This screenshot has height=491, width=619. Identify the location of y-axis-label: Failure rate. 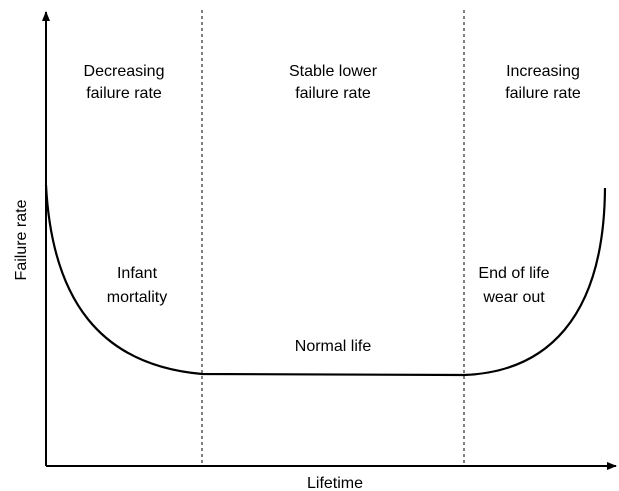
(21, 239).